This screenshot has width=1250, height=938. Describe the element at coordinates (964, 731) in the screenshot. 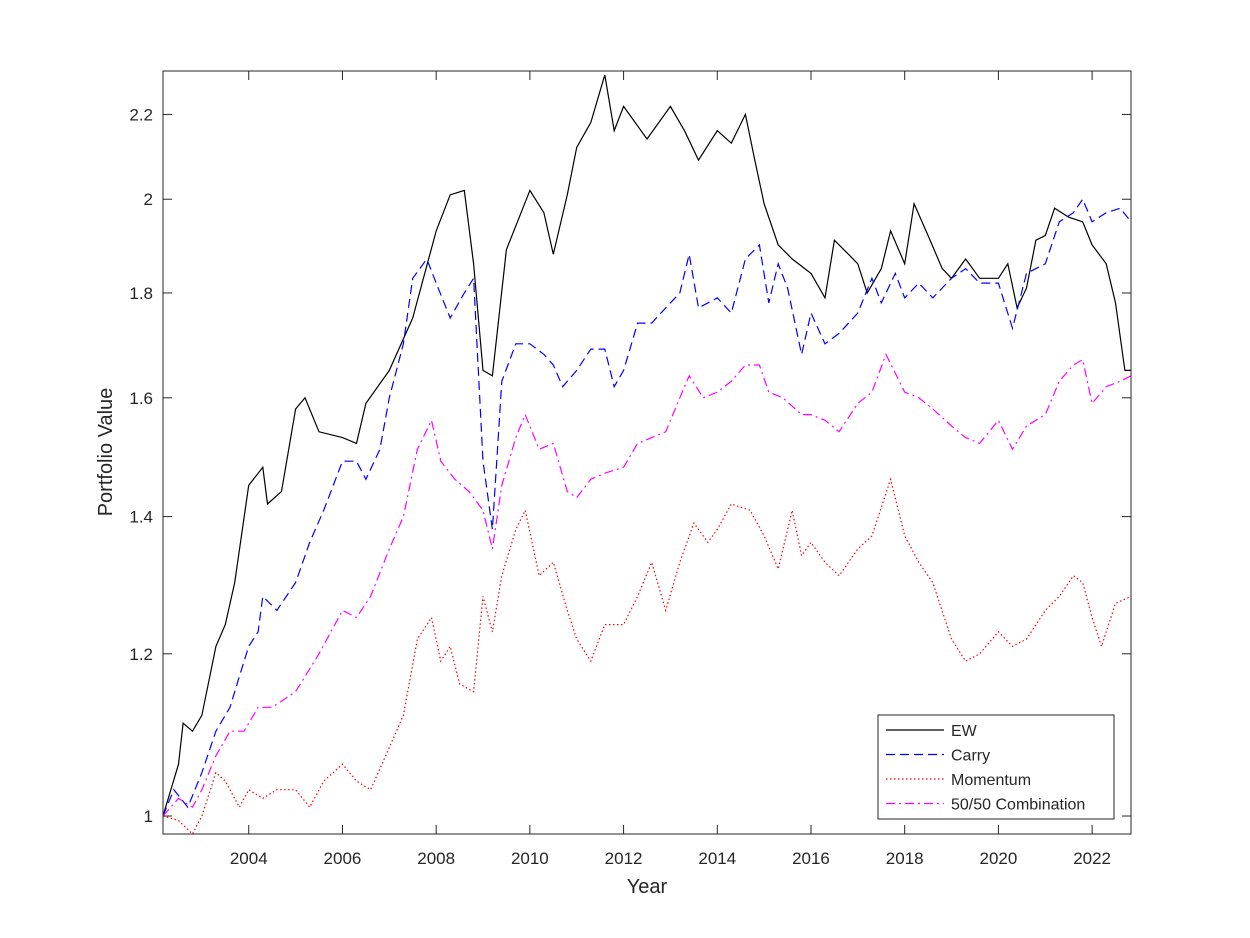

I see `legend-label-0: EW` at that location.